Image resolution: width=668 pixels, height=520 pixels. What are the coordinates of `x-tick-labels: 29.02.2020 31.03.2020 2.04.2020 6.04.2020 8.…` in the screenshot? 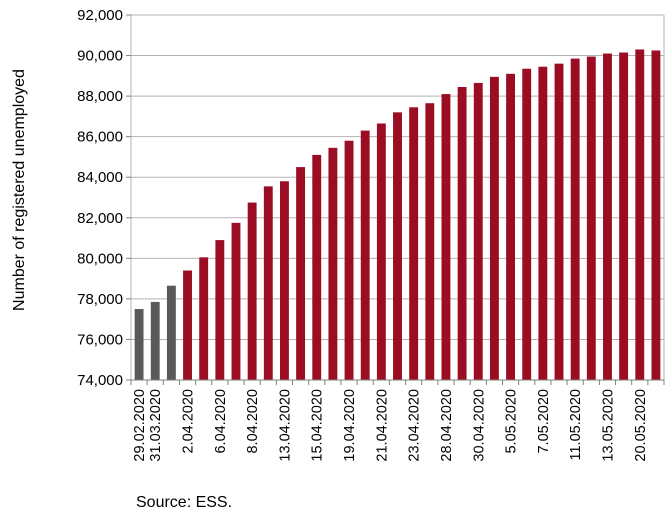 It's located at (390, 425).